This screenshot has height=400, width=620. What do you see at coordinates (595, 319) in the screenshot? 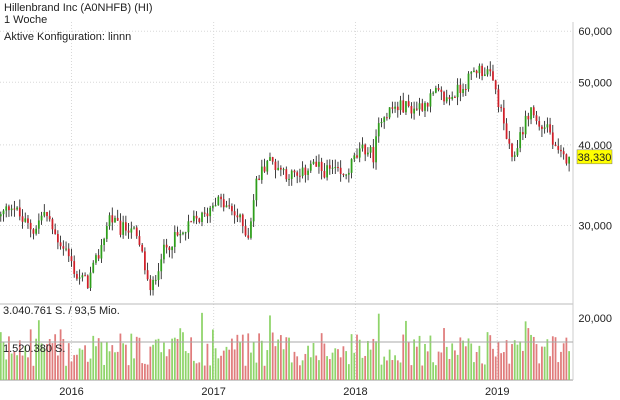
I see `volume-tick-label: 20,000` at bounding box center [595, 319].